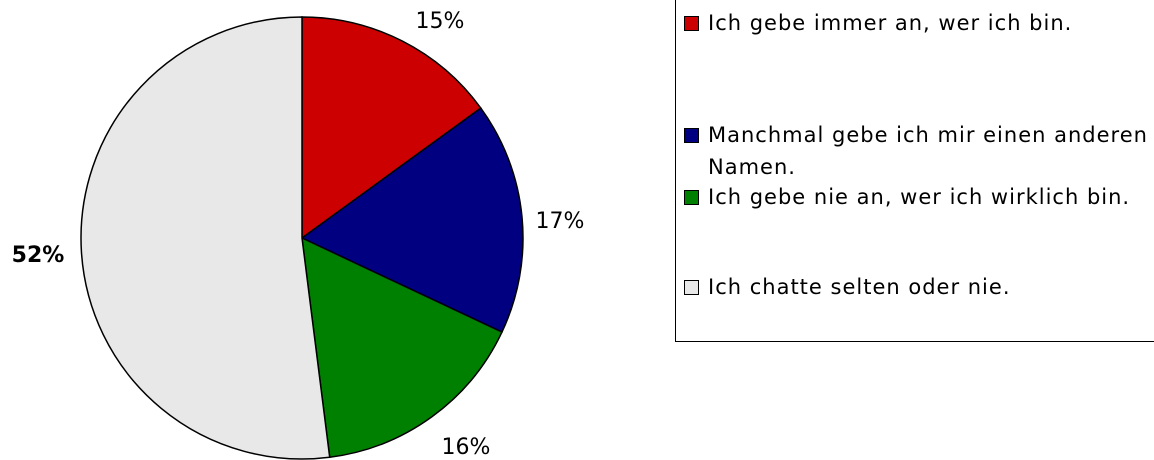 This screenshot has height=460, width=1154. I want to click on legend-item: Ich gebe immer an, wer ich bin., so click(916, 23).